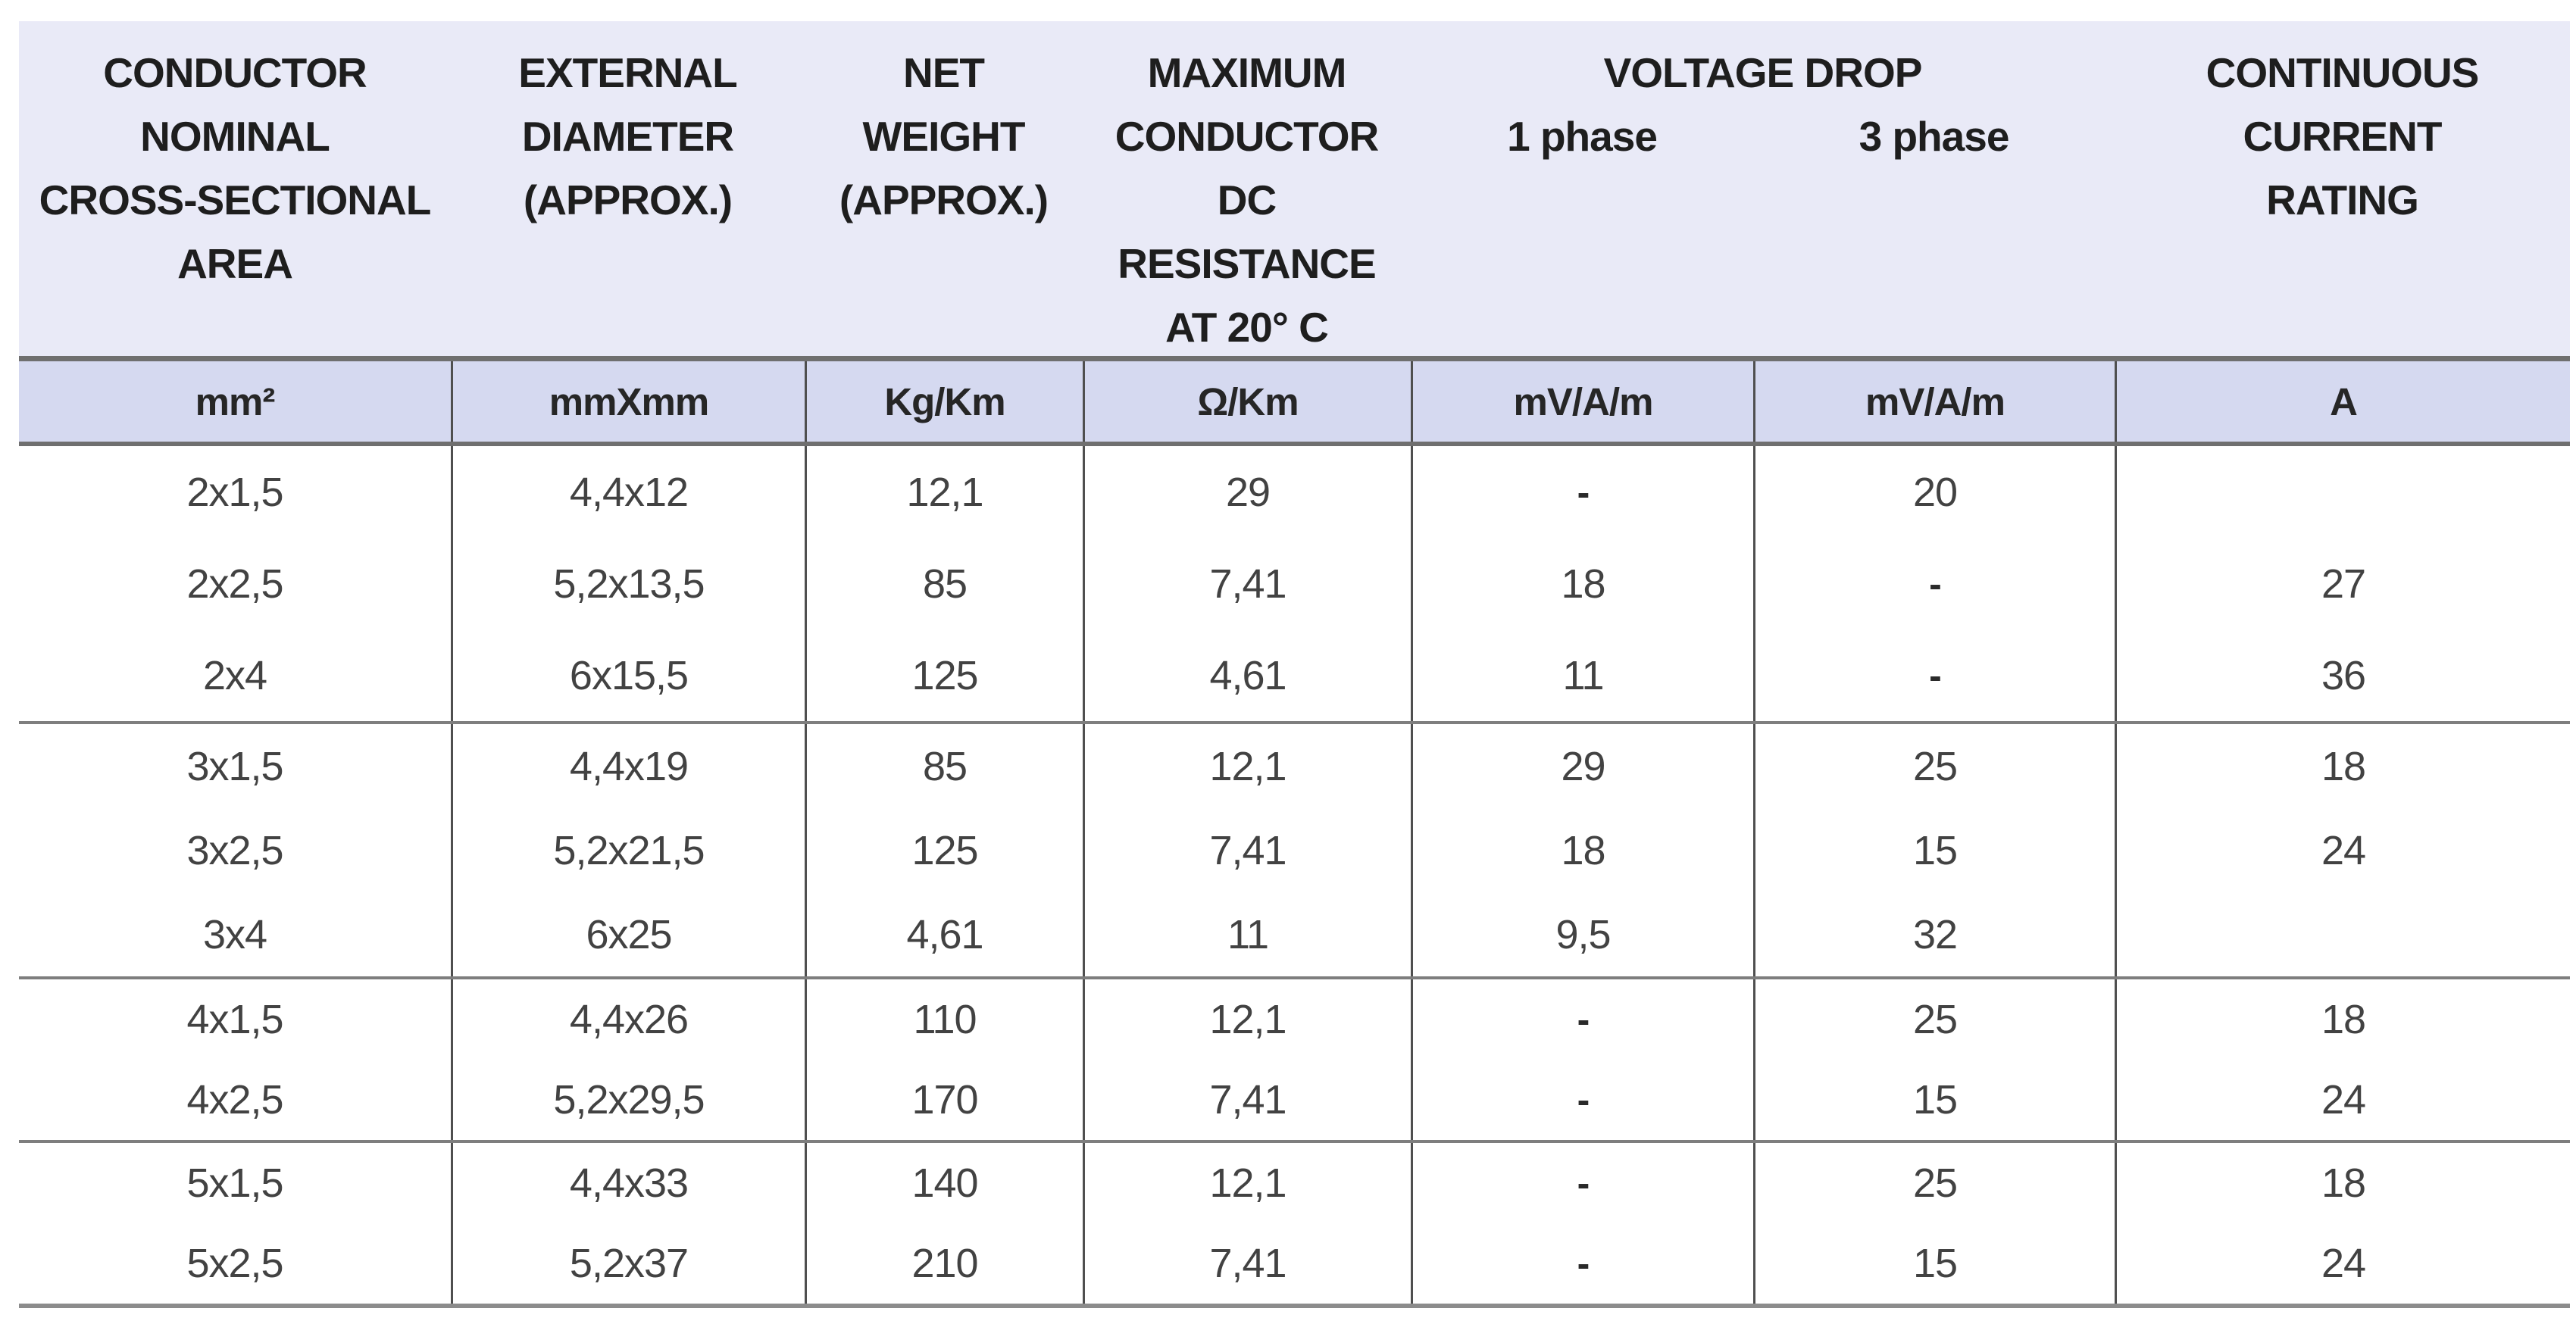 Image resolution: width=2576 pixels, height=1321 pixels. Describe the element at coordinates (628, 401) in the screenshot. I see `unit-mmxmm: mmXmm` at that location.